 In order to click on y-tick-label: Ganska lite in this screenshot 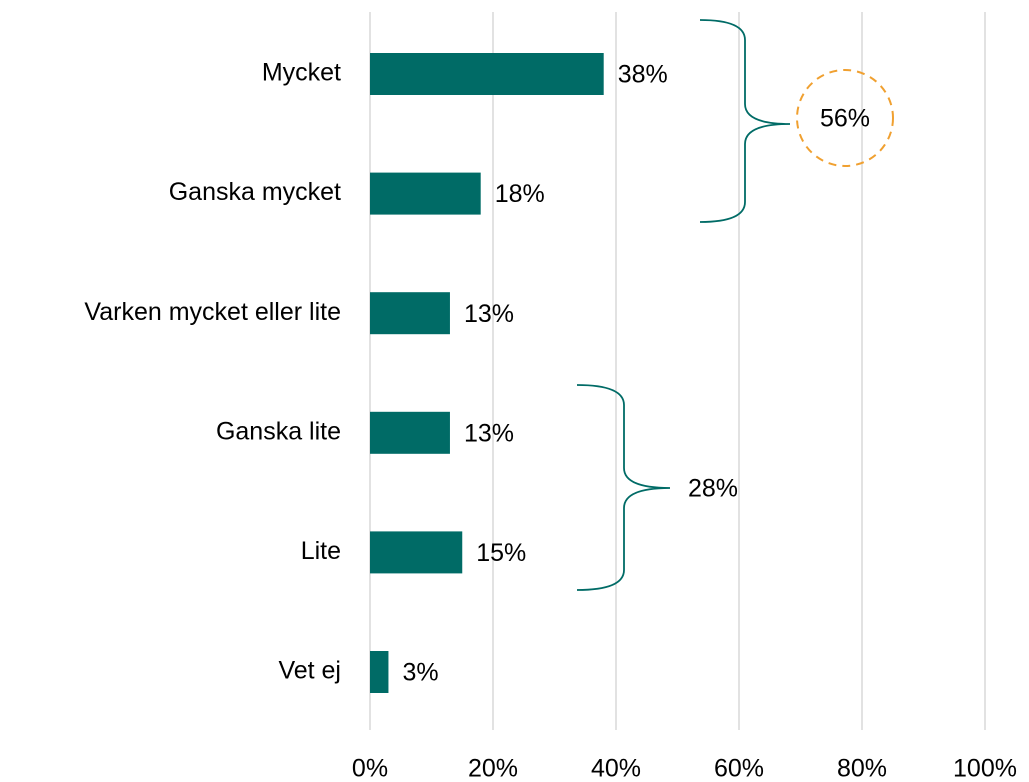, I will do `click(278, 431)`.